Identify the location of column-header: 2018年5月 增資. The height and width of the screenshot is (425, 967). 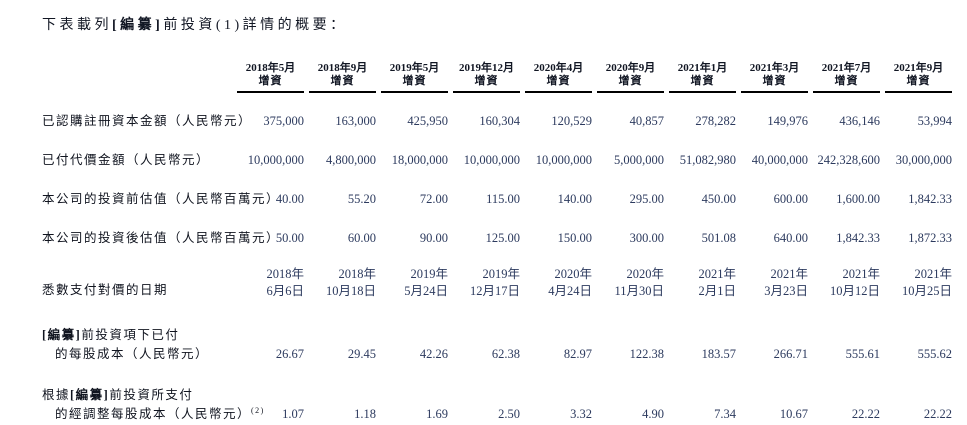
(270, 67).